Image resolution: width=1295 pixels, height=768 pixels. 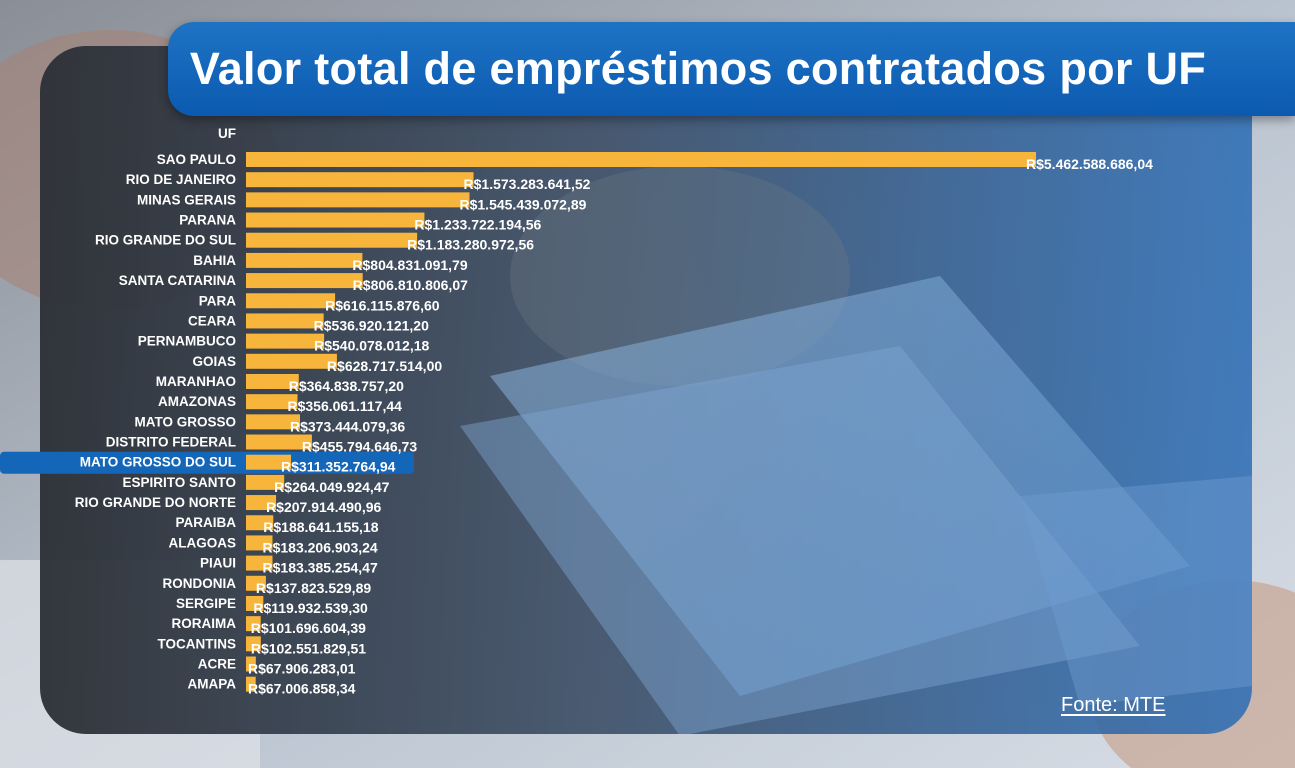 I want to click on category-label-distrito-federal: DISTRITO FEDERAL, so click(x=171, y=442).